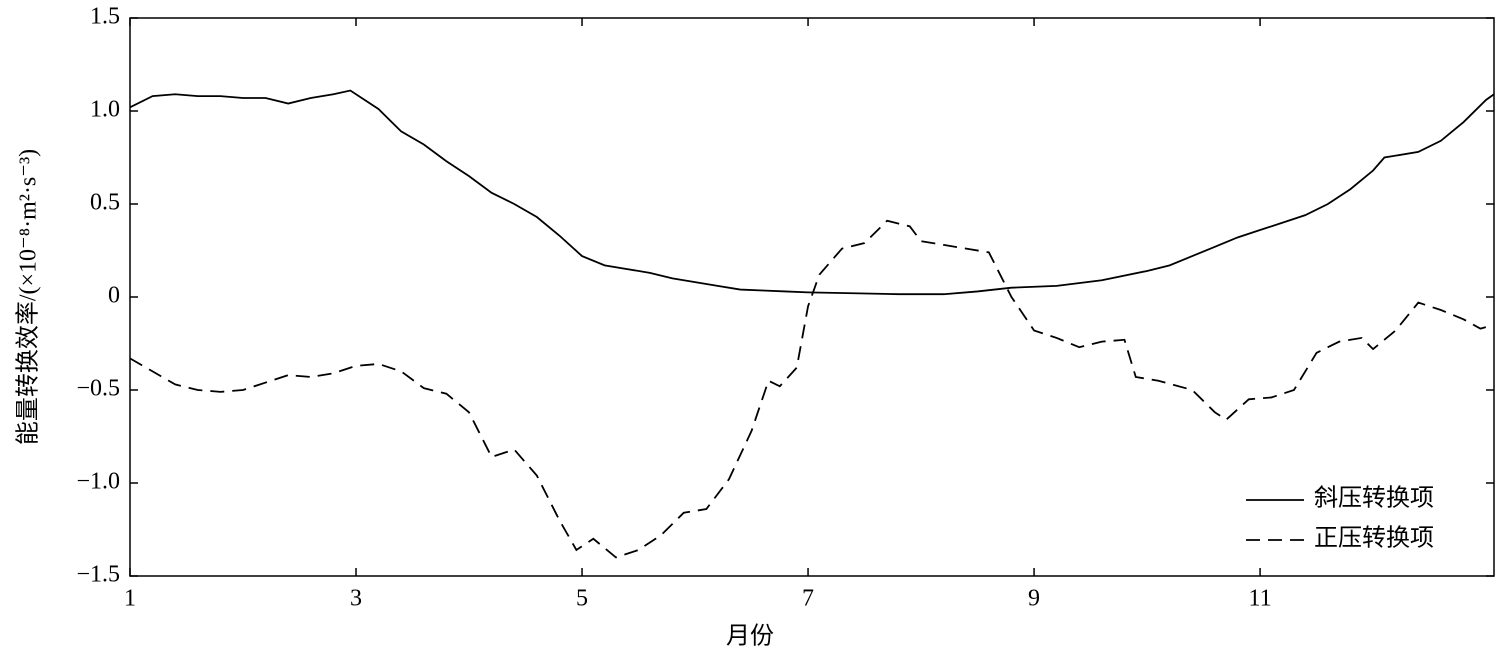 The height and width of the screenshot is (660, 1500). Describe the element at coordinates (28, 297) in the screenshot. I see `y-axis-label: 能量转换效率/(×10⁻⁸·m²·s⁻³)` at that location.